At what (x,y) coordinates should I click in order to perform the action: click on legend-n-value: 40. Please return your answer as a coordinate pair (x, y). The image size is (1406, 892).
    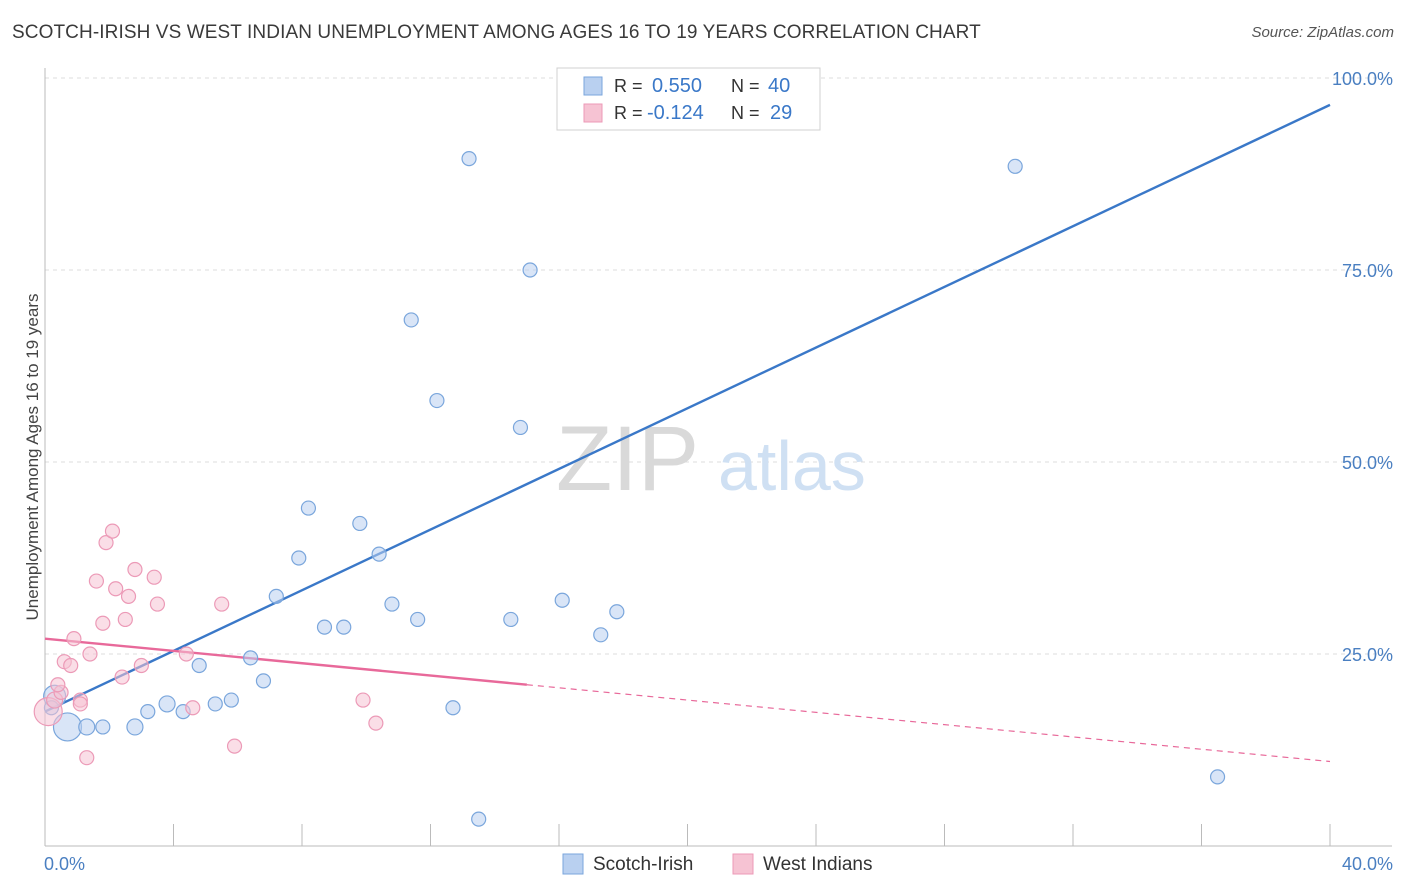
    Looking at the image, I should click on (779, 86).